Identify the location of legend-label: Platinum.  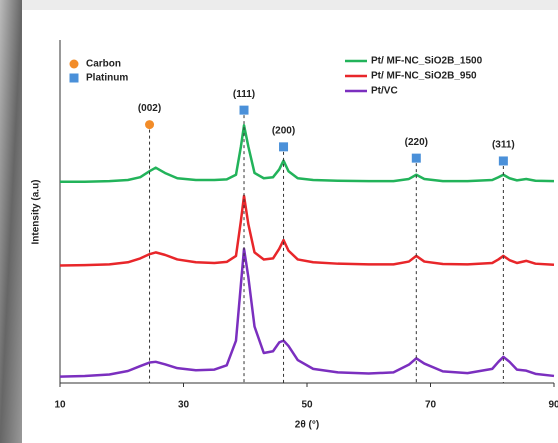
(107, 78).